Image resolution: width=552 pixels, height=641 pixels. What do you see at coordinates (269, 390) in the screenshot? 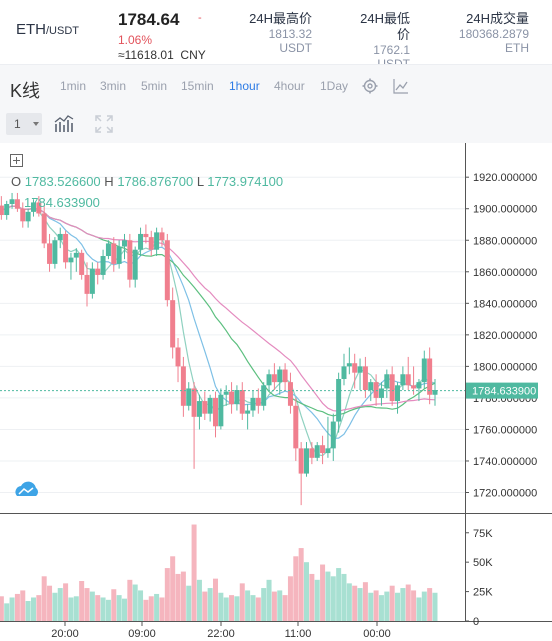
I see `current-price-line: 1784.633900` at bounding box center [269, 390].